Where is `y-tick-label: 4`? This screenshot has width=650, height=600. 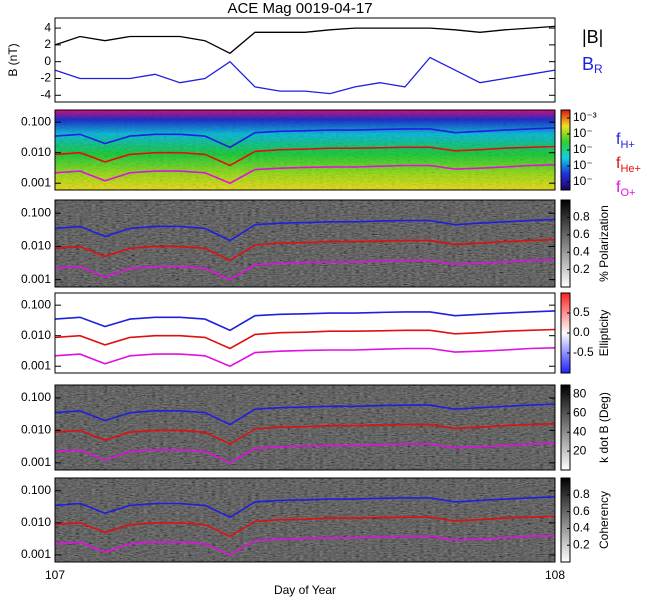 y-tick-label: 4 is located at coordinates (47, 27).